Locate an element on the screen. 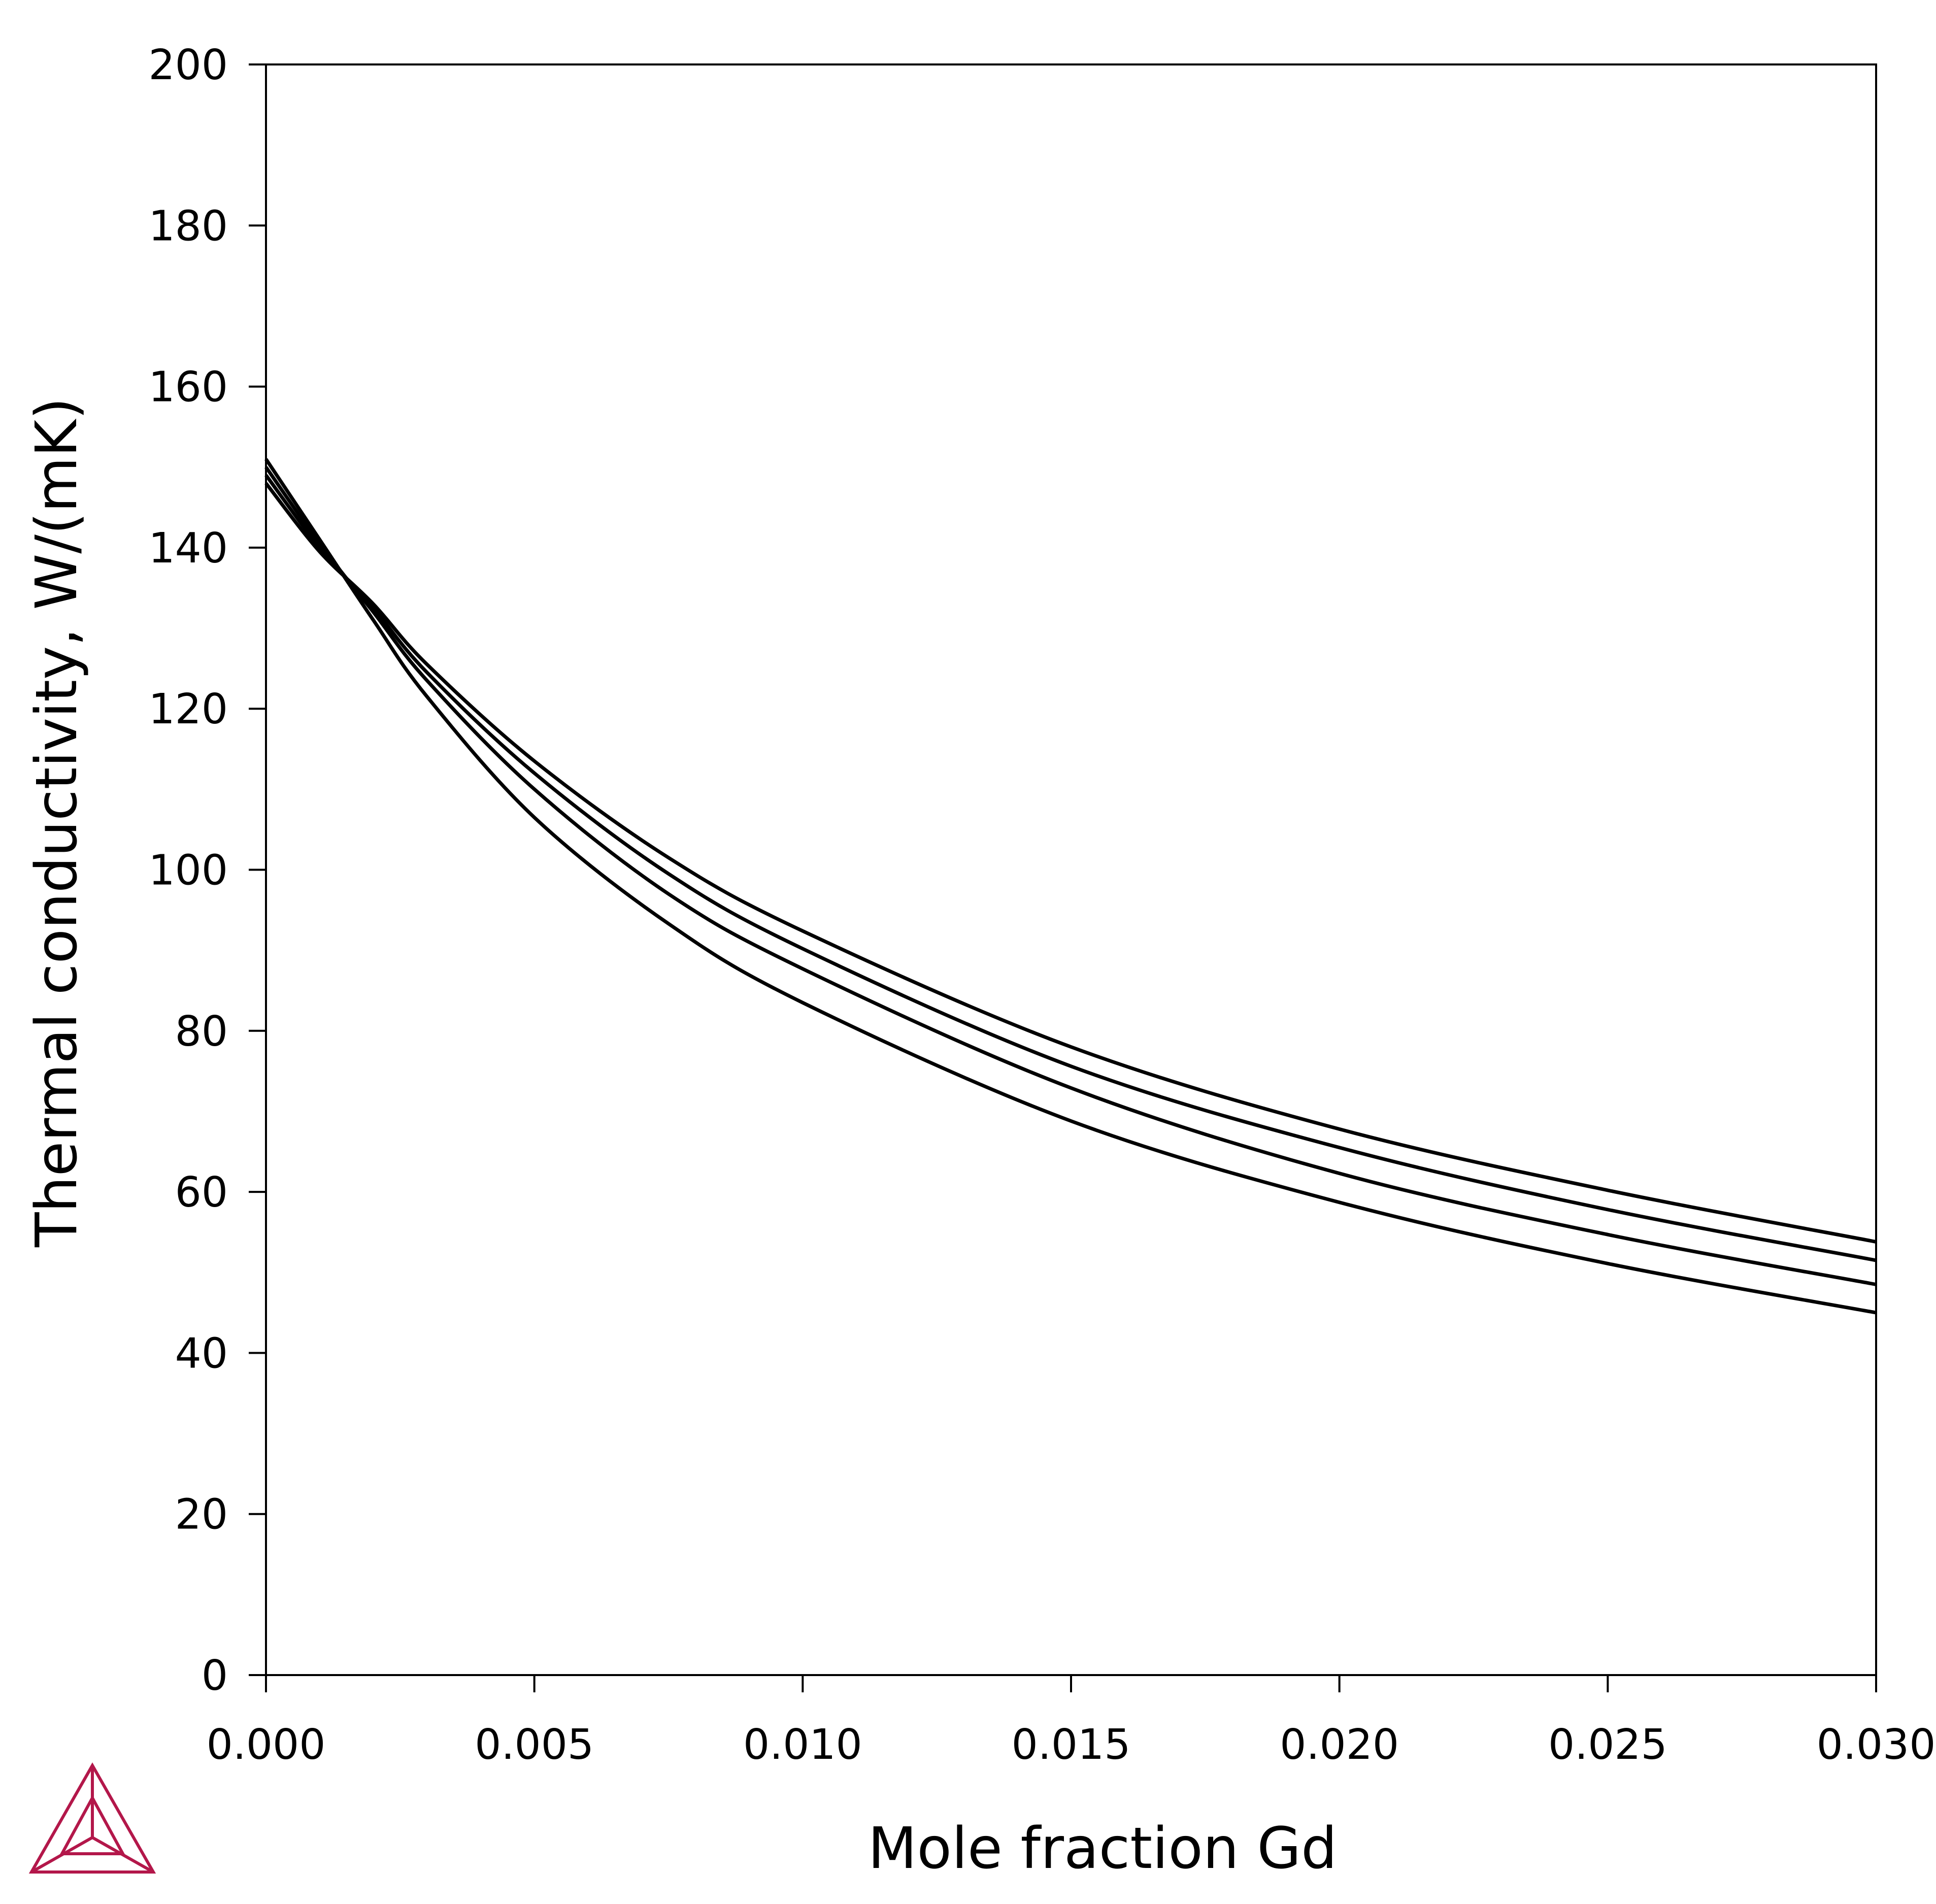  y-tick-label: 180 is located at coordinates (188, 226).